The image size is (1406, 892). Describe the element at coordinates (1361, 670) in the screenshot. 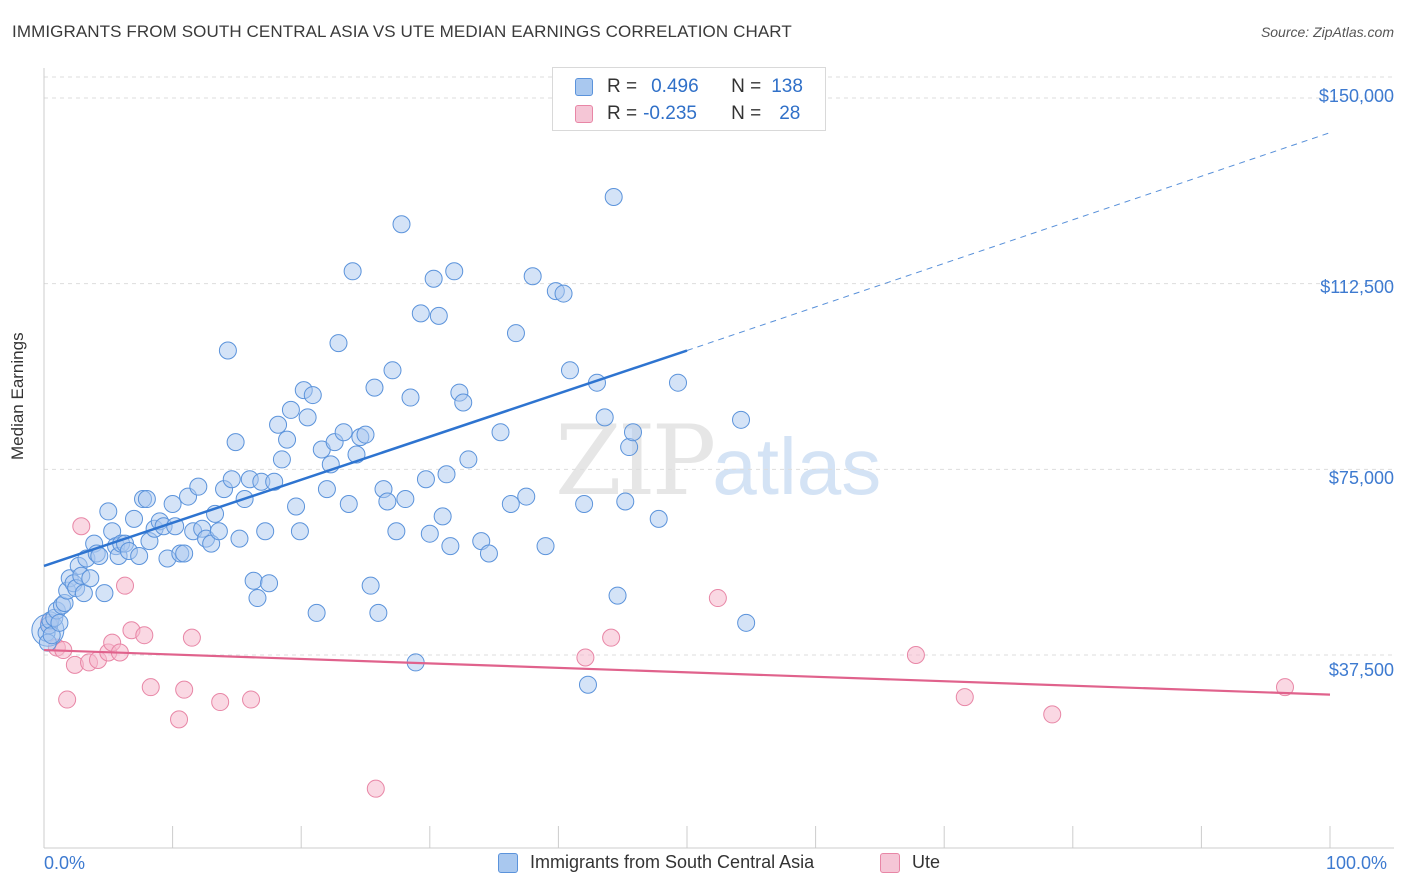

I see `y-tick-37500: $37,500` at that location.